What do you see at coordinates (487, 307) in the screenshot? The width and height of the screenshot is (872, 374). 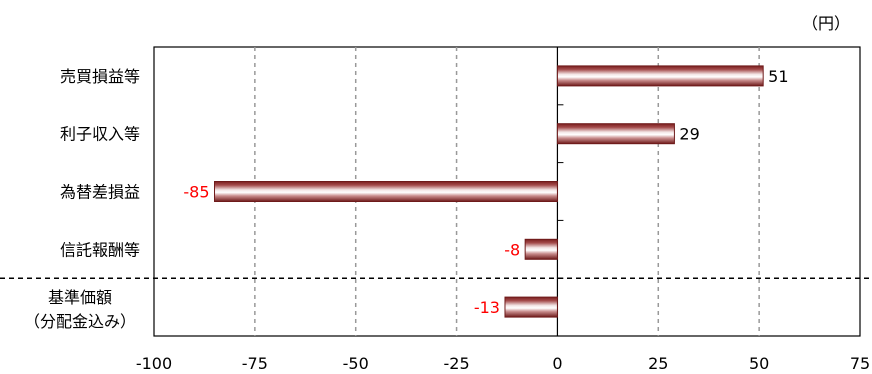 I see `value-label: -13` at bounding box center [487, 307].